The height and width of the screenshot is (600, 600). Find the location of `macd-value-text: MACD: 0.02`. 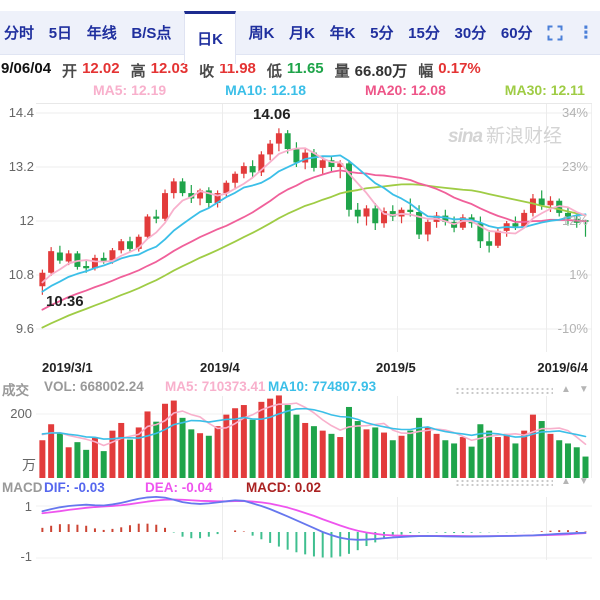

macd-value-text: MACD: 0.02 is located at coordinates (284, 487).